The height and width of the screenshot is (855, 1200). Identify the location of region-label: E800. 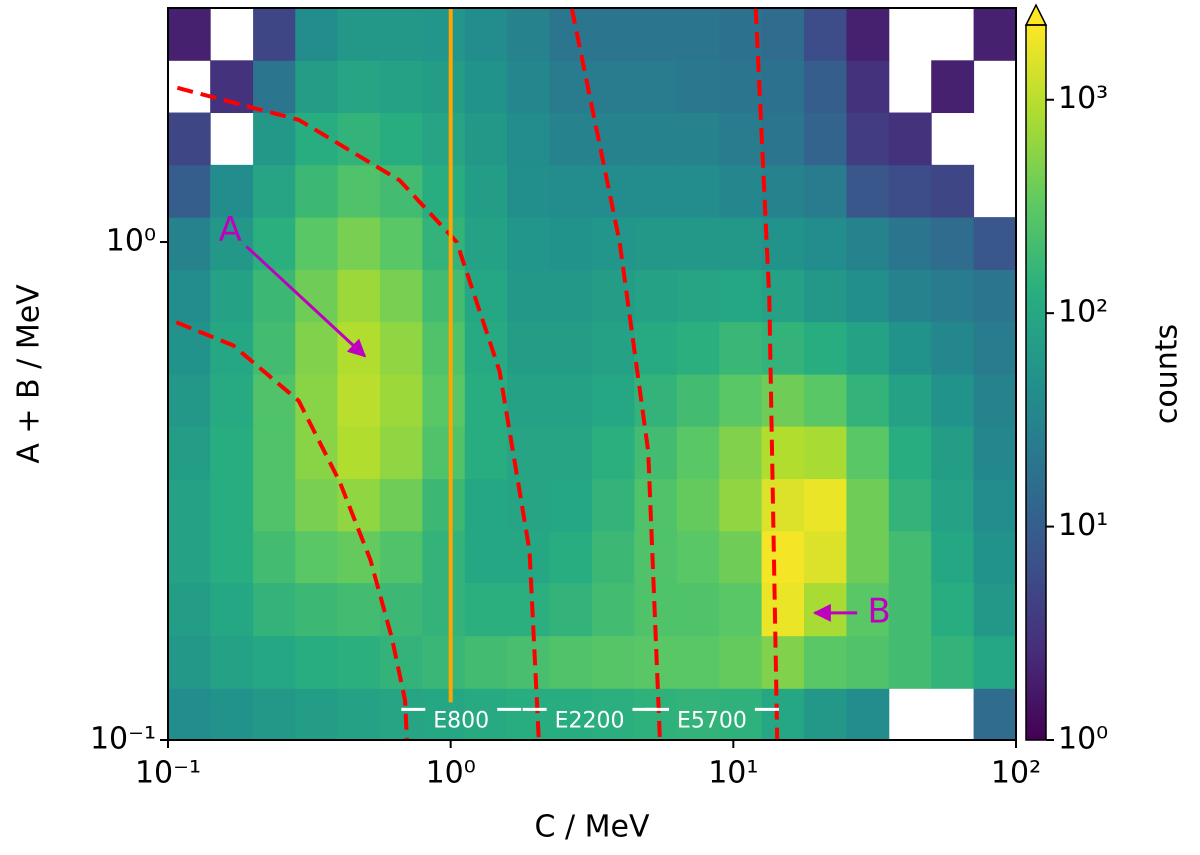
(461, 720).